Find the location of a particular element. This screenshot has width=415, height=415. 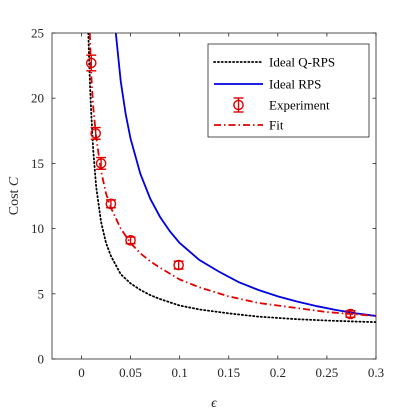

y-tick-label: 10 is located at coordinates (37, 228).